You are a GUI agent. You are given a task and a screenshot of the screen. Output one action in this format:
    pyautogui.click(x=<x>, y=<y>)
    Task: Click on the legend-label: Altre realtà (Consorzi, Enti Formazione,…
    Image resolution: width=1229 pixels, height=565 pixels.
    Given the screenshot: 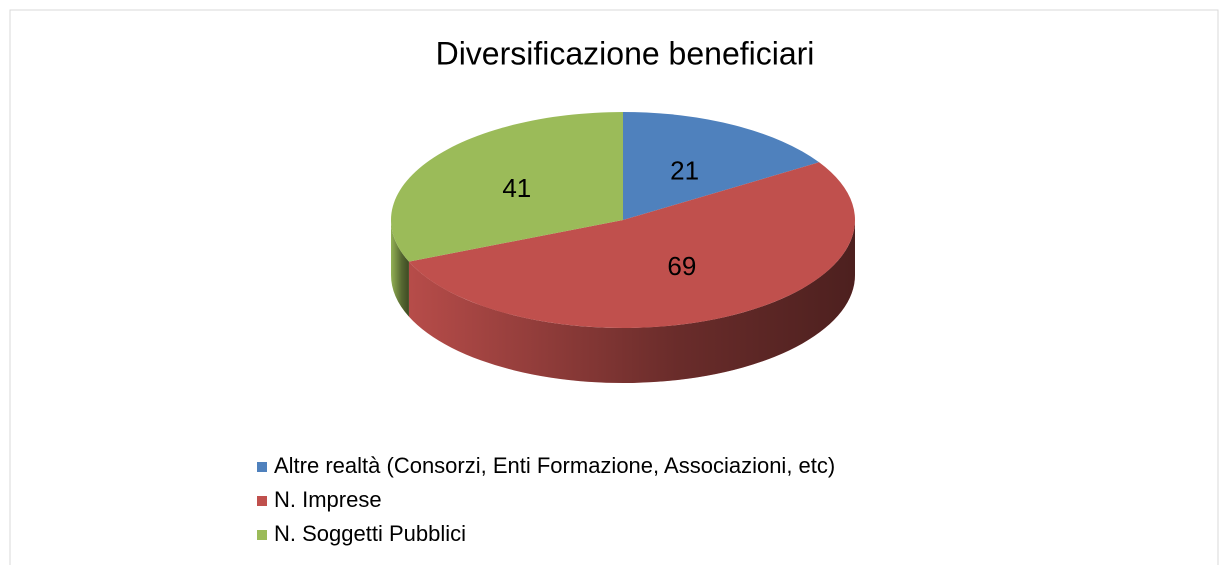 What is the action you would take?
    pyautogui.click(x=554, y=465)
    